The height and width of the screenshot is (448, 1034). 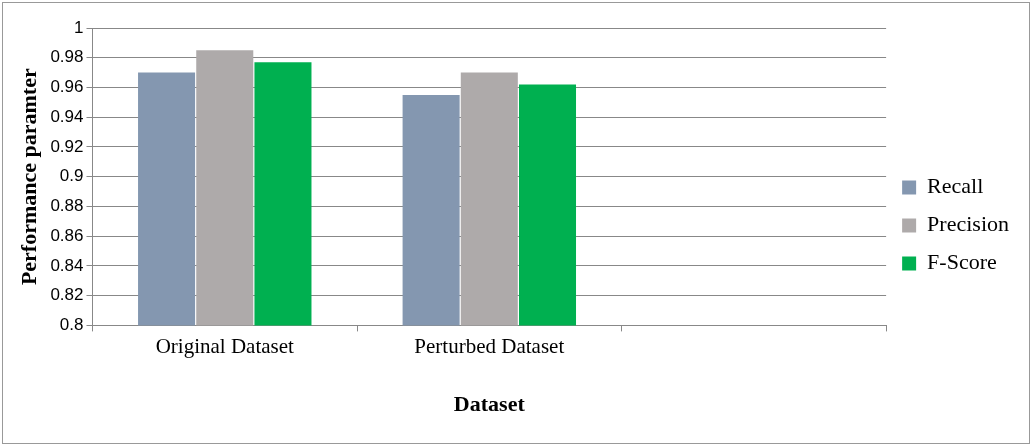 What do you see at coordinates (67, 116) in the screenshot?
I see `y-tick-label: 0.94` at bounding box center [67, 116].